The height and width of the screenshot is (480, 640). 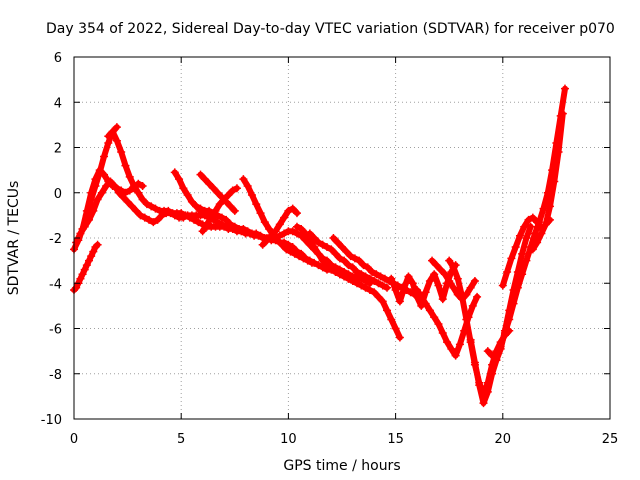 I want to click on x-tick-label: 5, so click(x=181, y=439).